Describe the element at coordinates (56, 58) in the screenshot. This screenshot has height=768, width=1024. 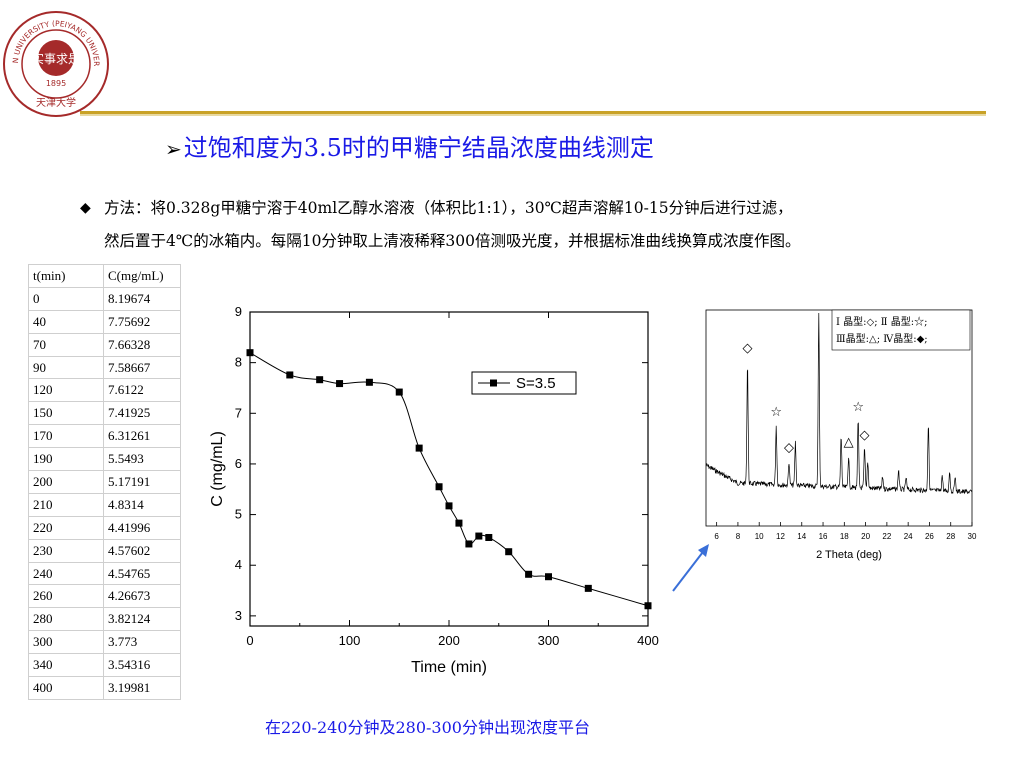
I see `svg-text: 实事求是` at that location.